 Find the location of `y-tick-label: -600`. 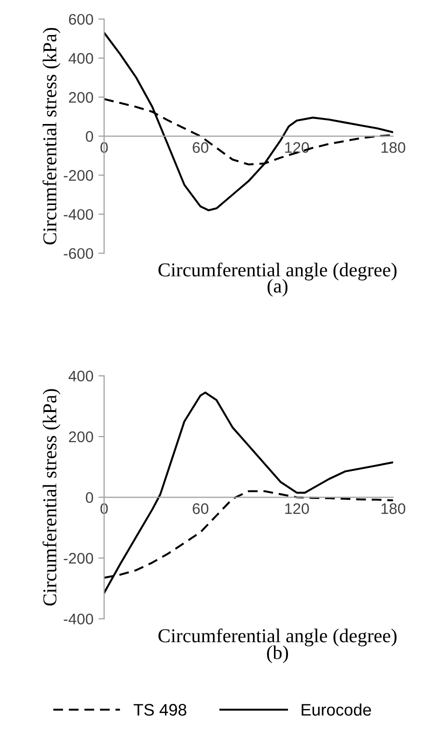

y-tick-label: -600 is located at coordinates (79, 253).